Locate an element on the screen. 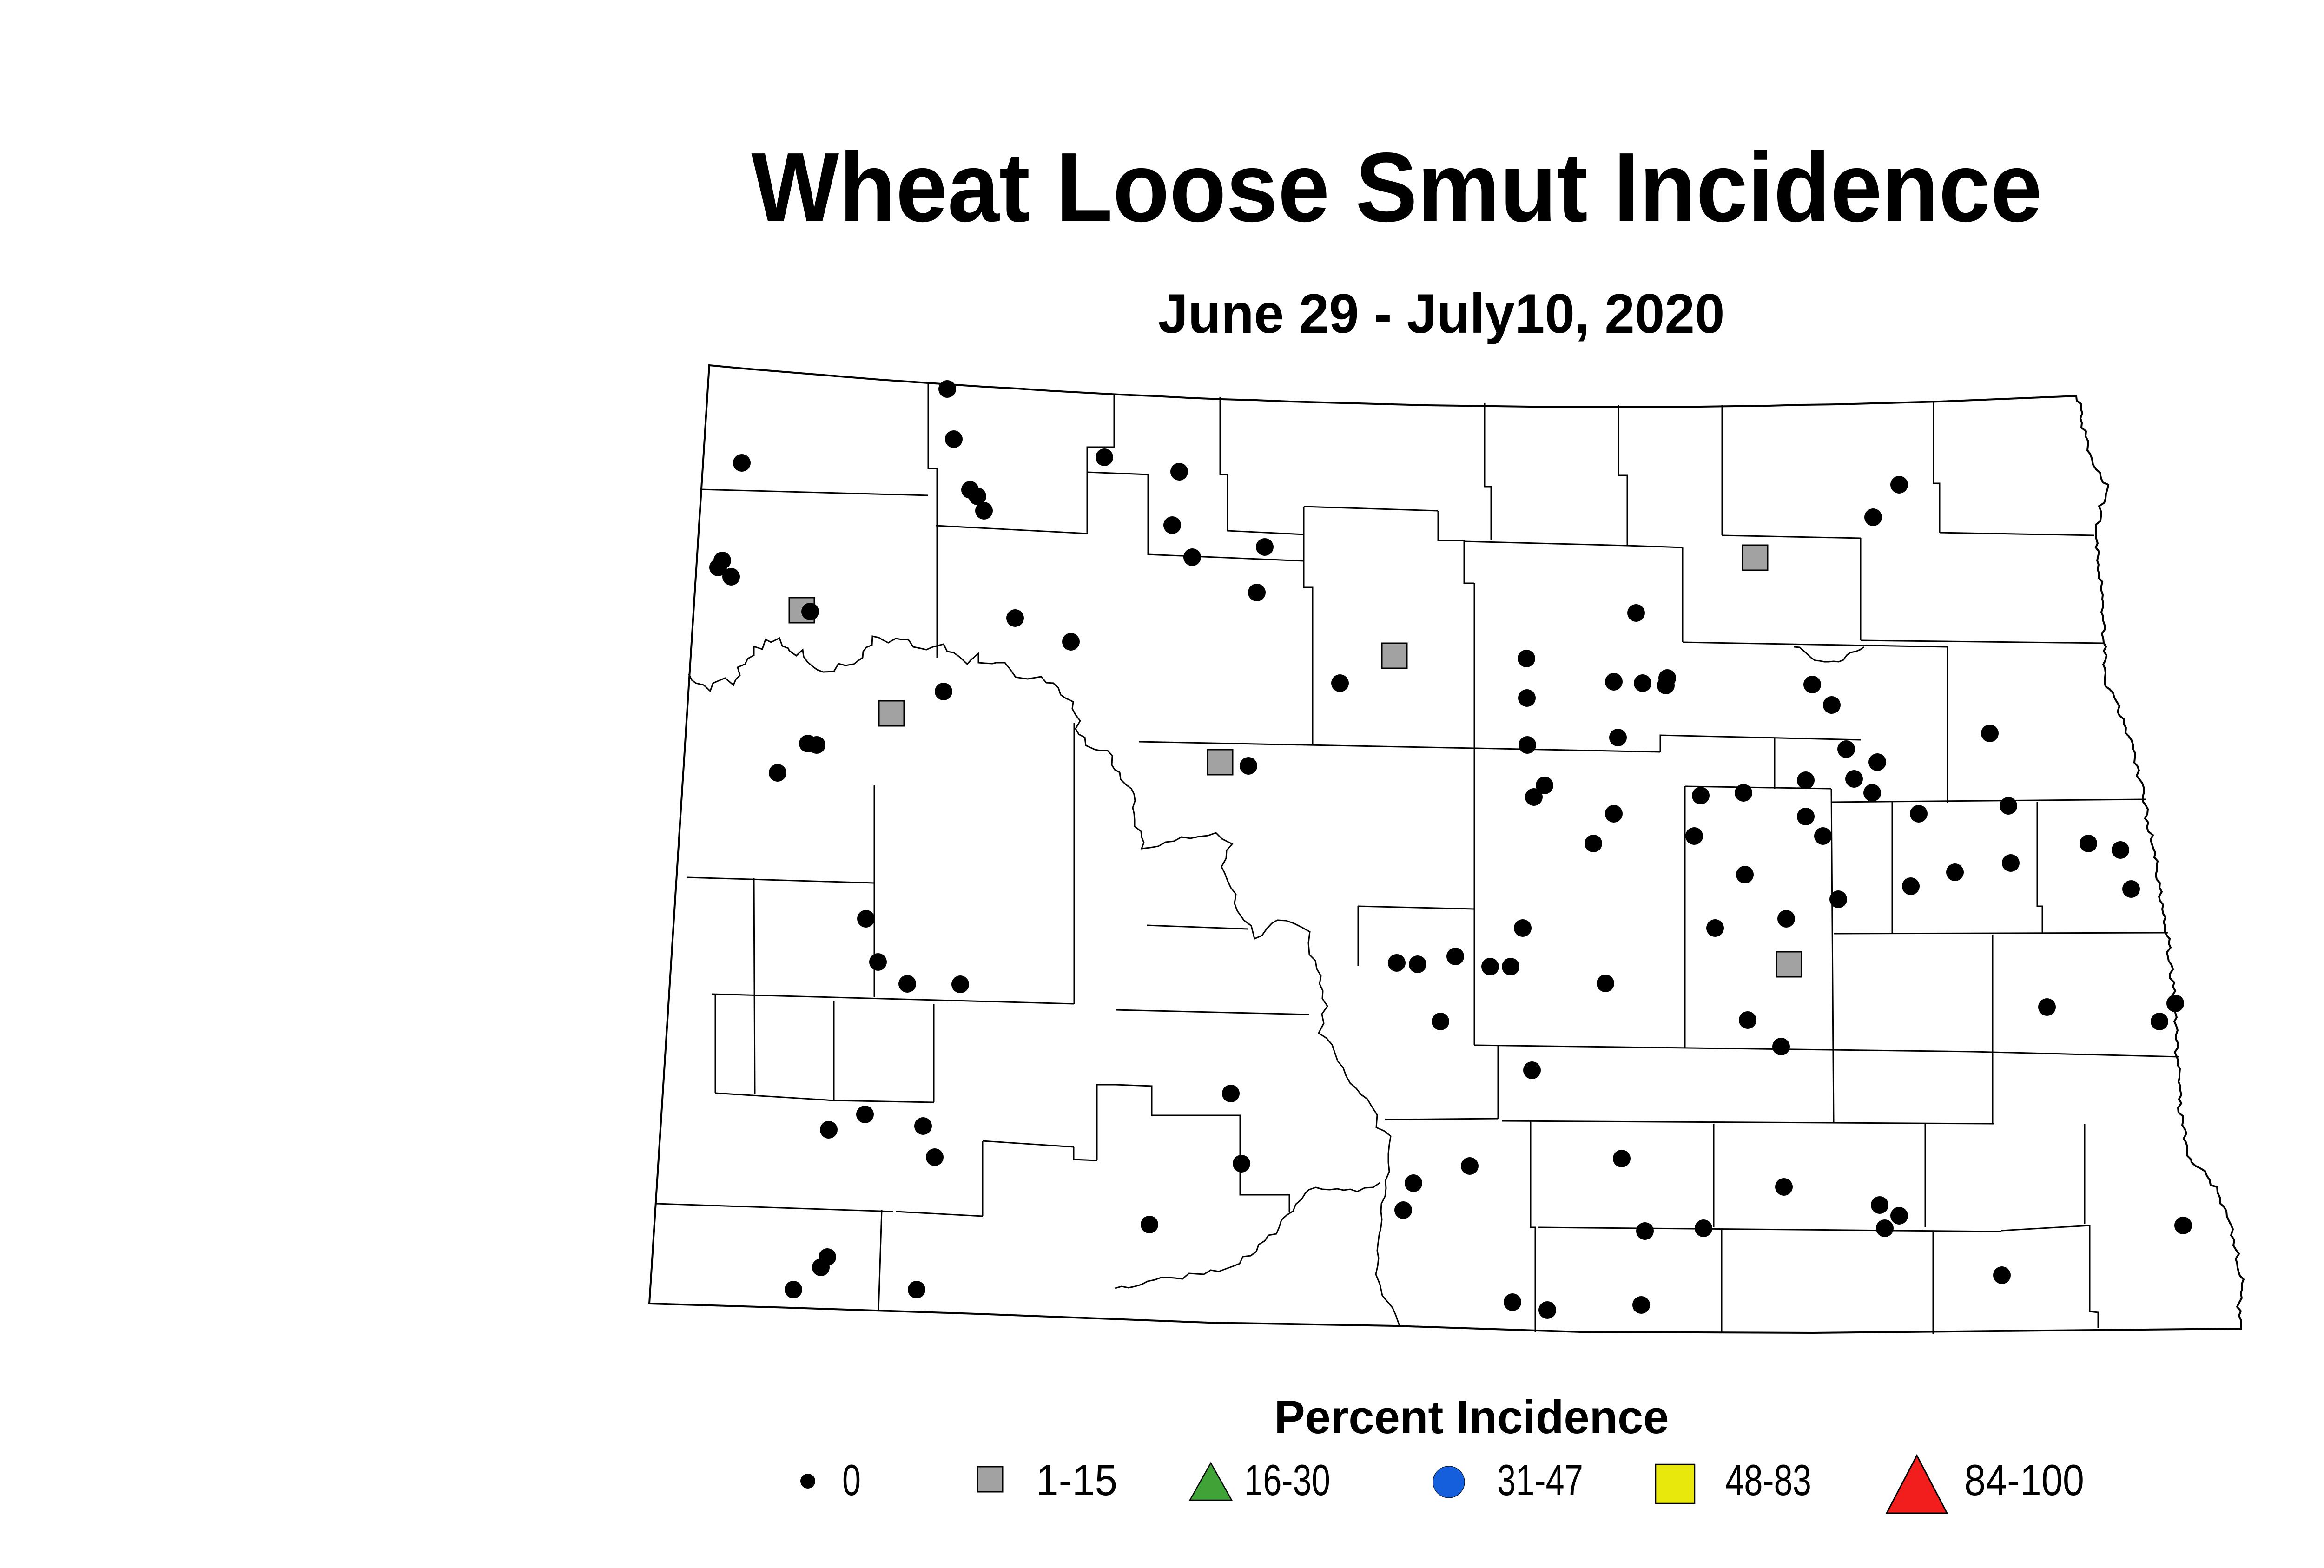 Image resolution: width=2324 pixels, height=1568 pixels. svg-text: 84-100 is located at coordinates (2024, 1480).